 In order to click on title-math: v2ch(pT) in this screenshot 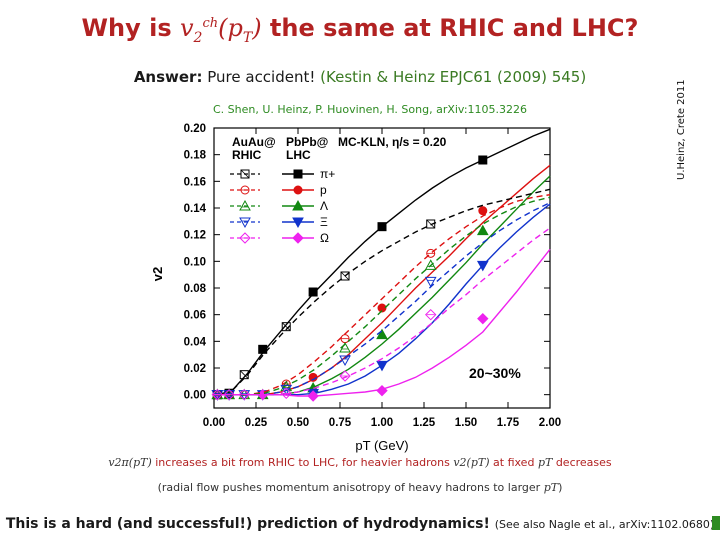, I will do `click(220, 30)`.